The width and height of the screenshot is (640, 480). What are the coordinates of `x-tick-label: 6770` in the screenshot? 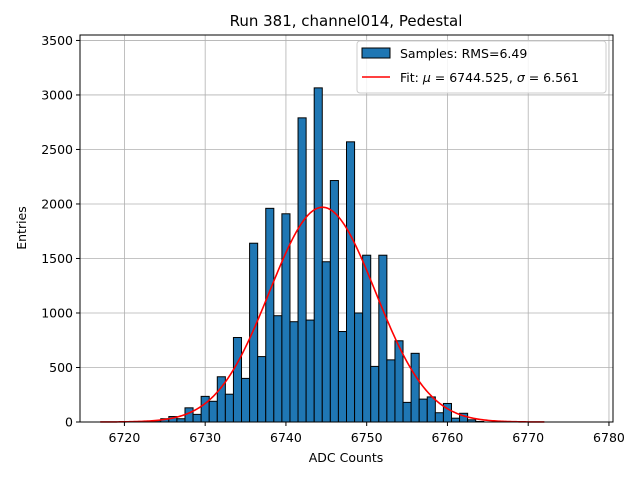 It's located at (528, 437).